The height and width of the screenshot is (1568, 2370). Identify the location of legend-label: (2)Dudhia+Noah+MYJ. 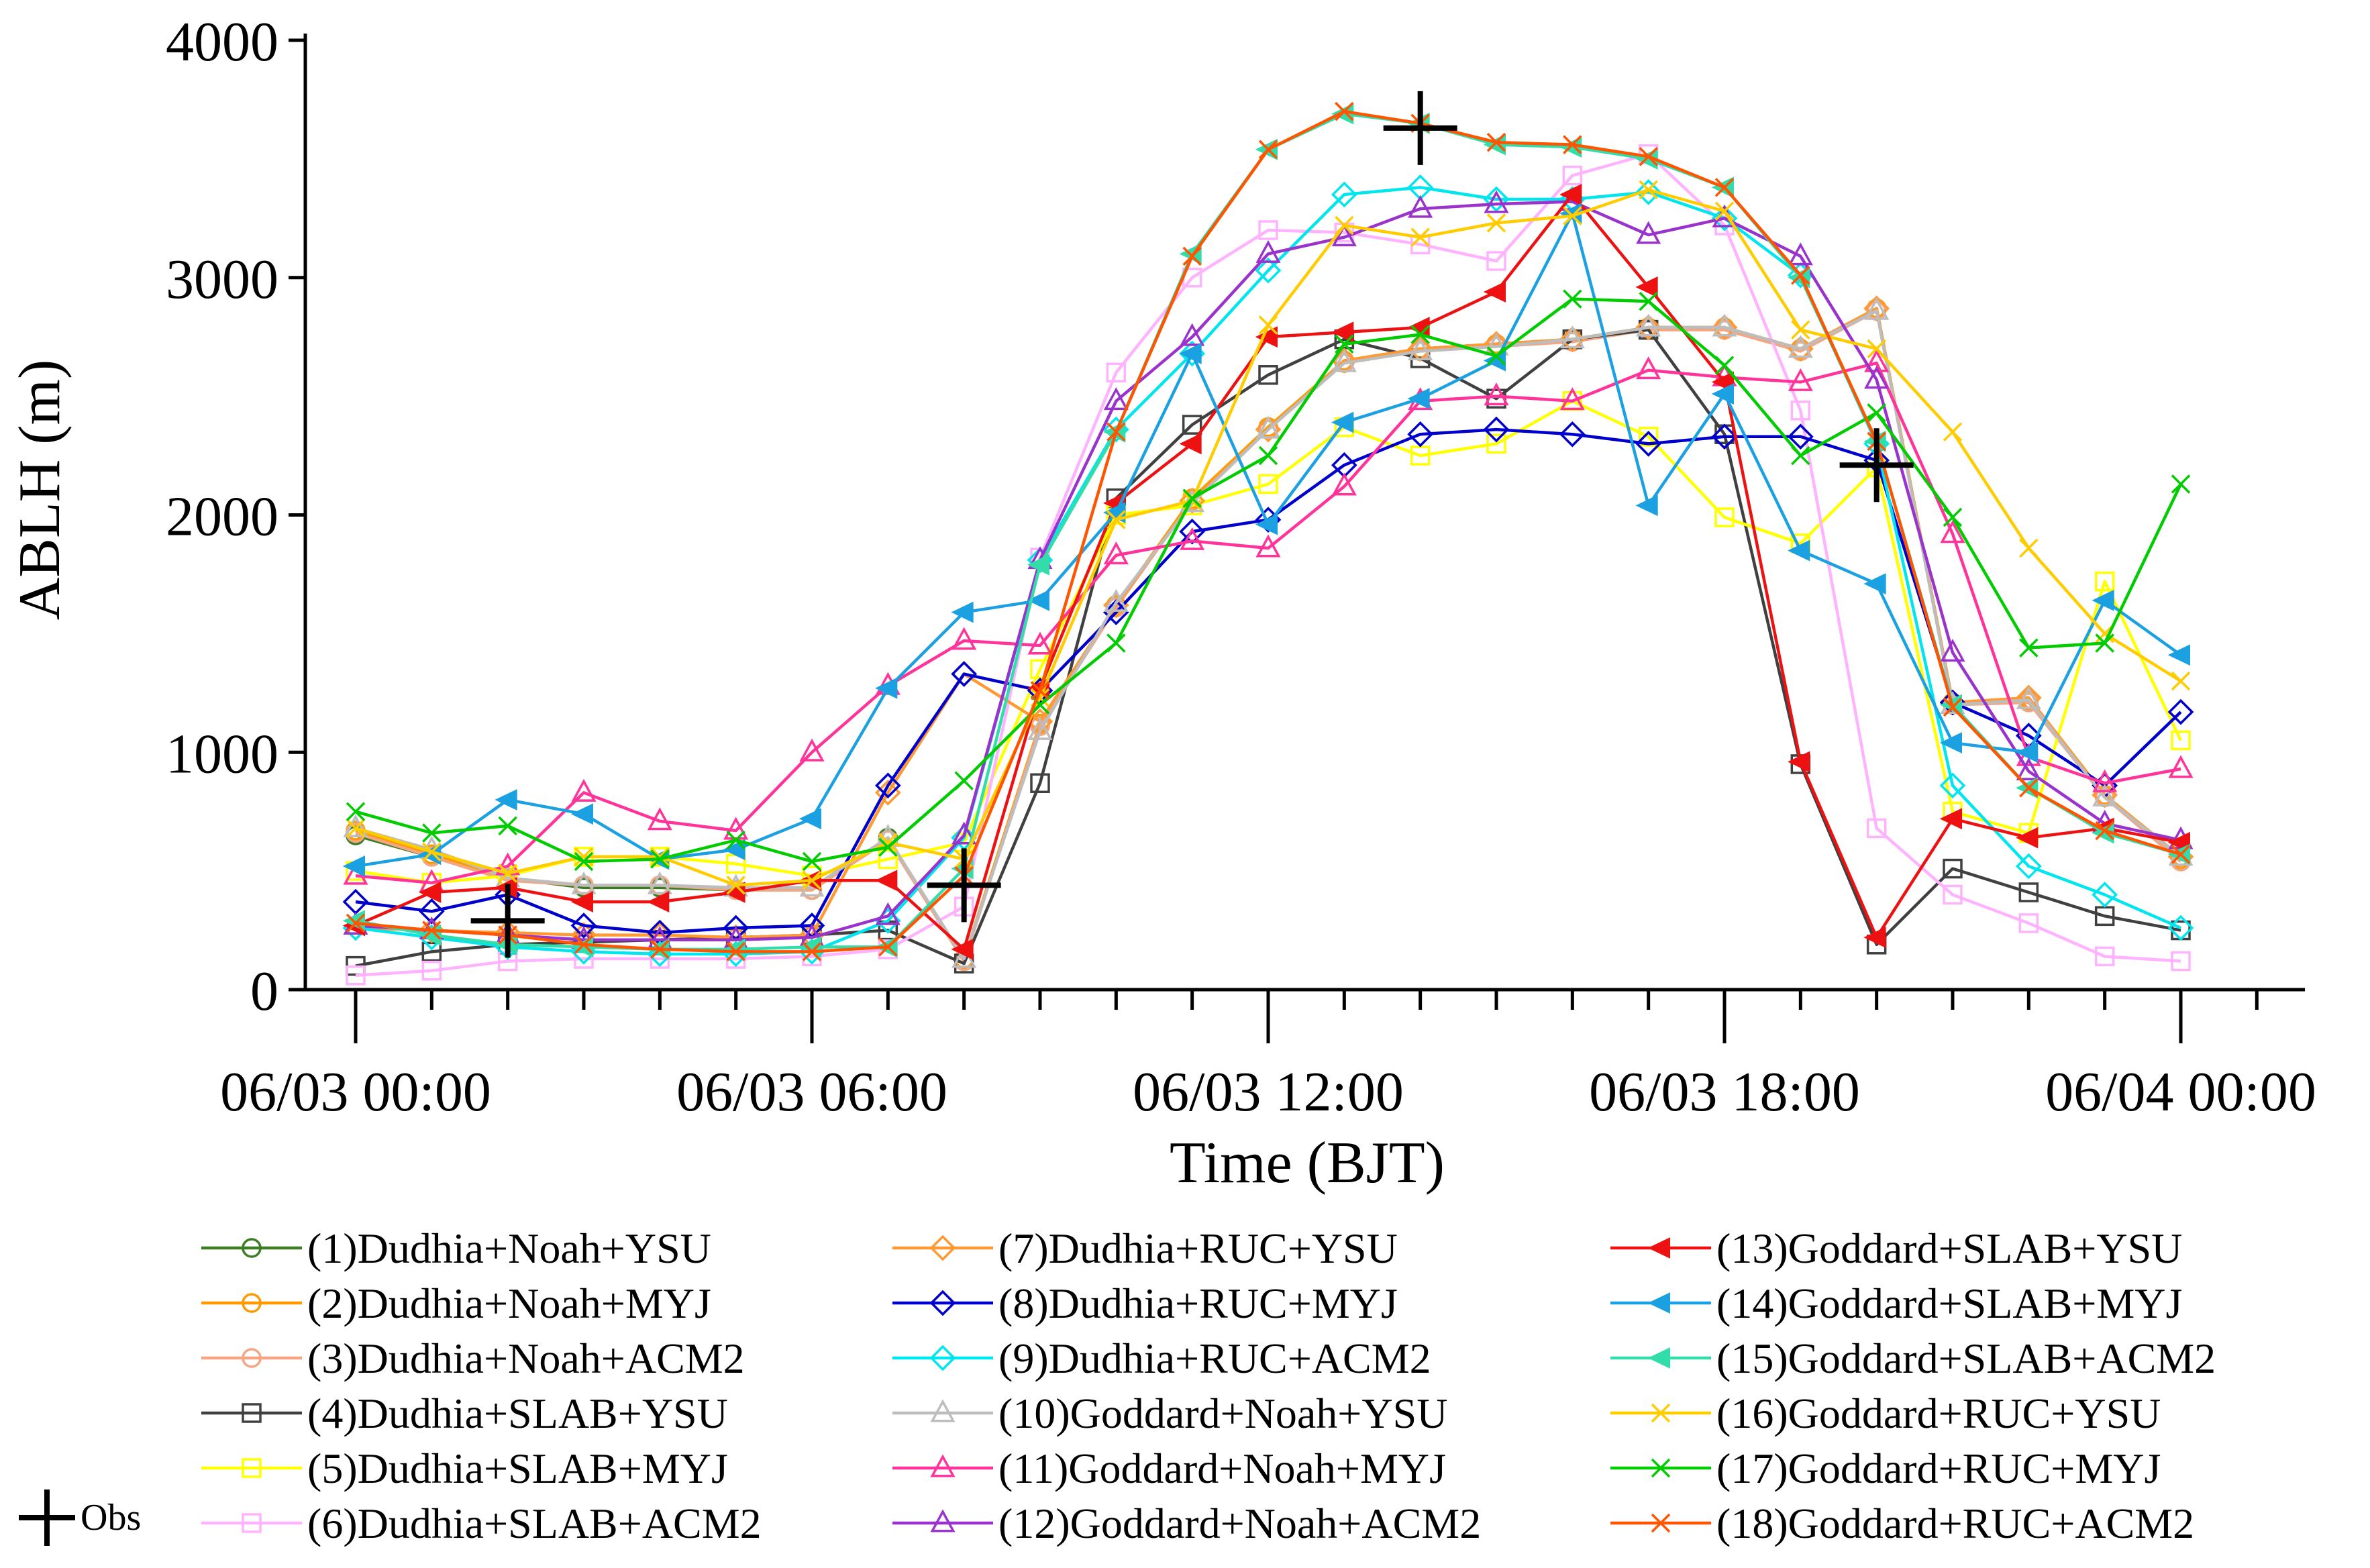
(509, 1303).